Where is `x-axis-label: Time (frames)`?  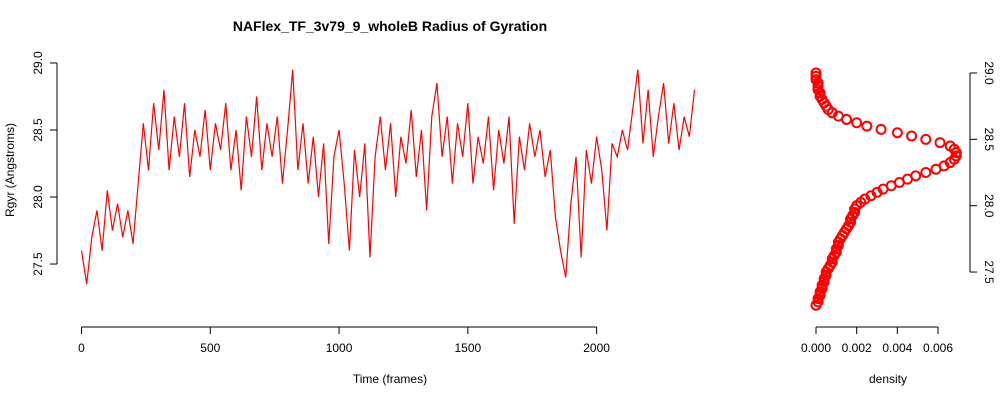 x-axis-label: Time (frames) is located at coordinates (390, 379).